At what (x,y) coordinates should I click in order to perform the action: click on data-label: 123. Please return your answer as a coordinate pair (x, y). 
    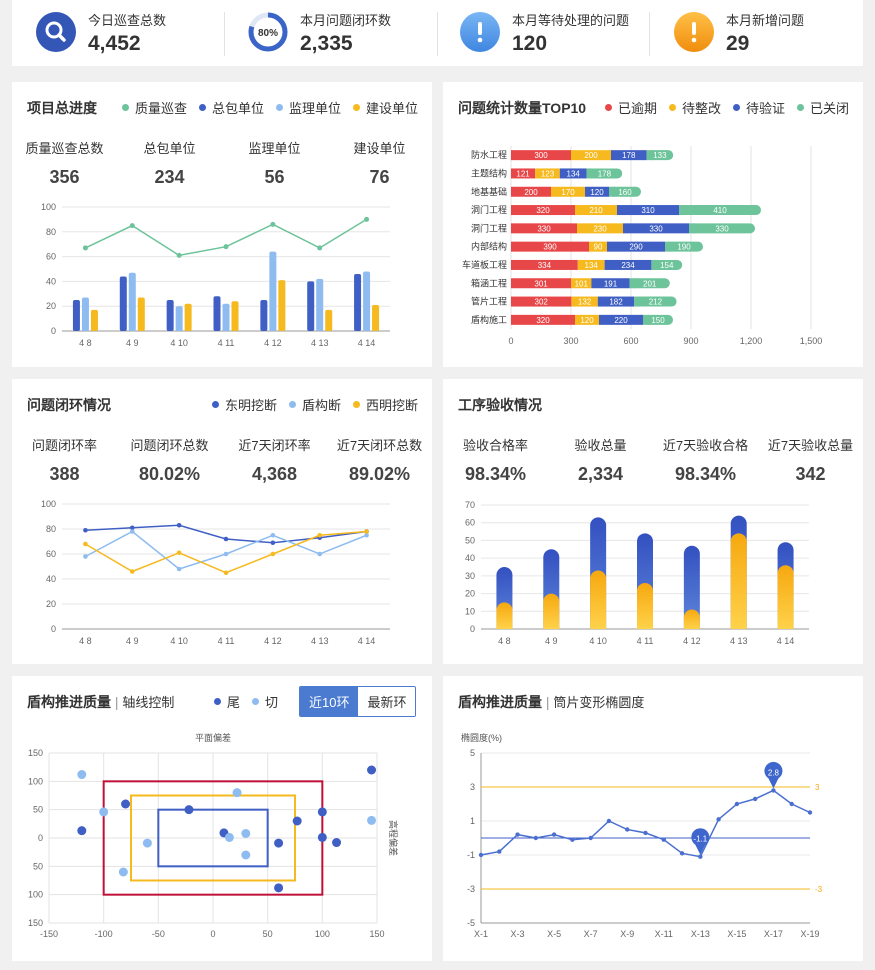
    Looking at the image, I should click on (548, 173).